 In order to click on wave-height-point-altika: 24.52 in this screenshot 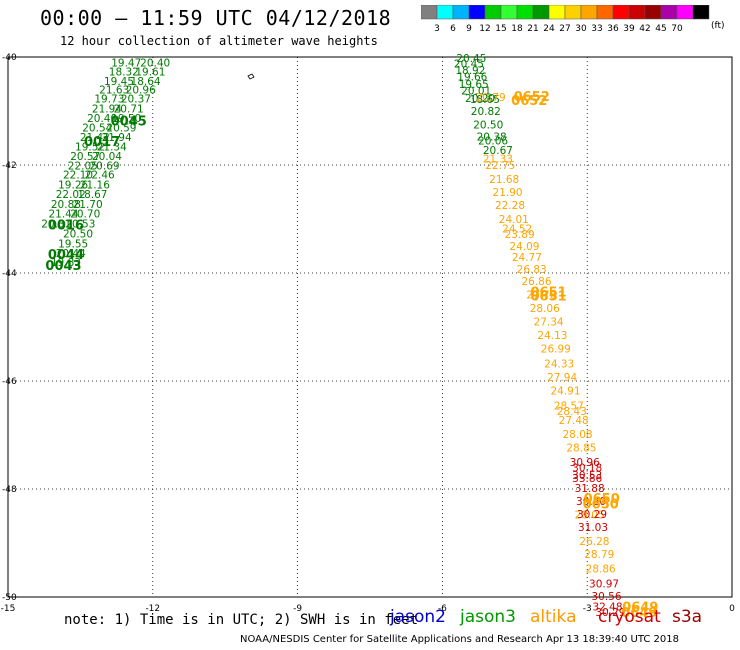, I will do `click(517, 230)`.